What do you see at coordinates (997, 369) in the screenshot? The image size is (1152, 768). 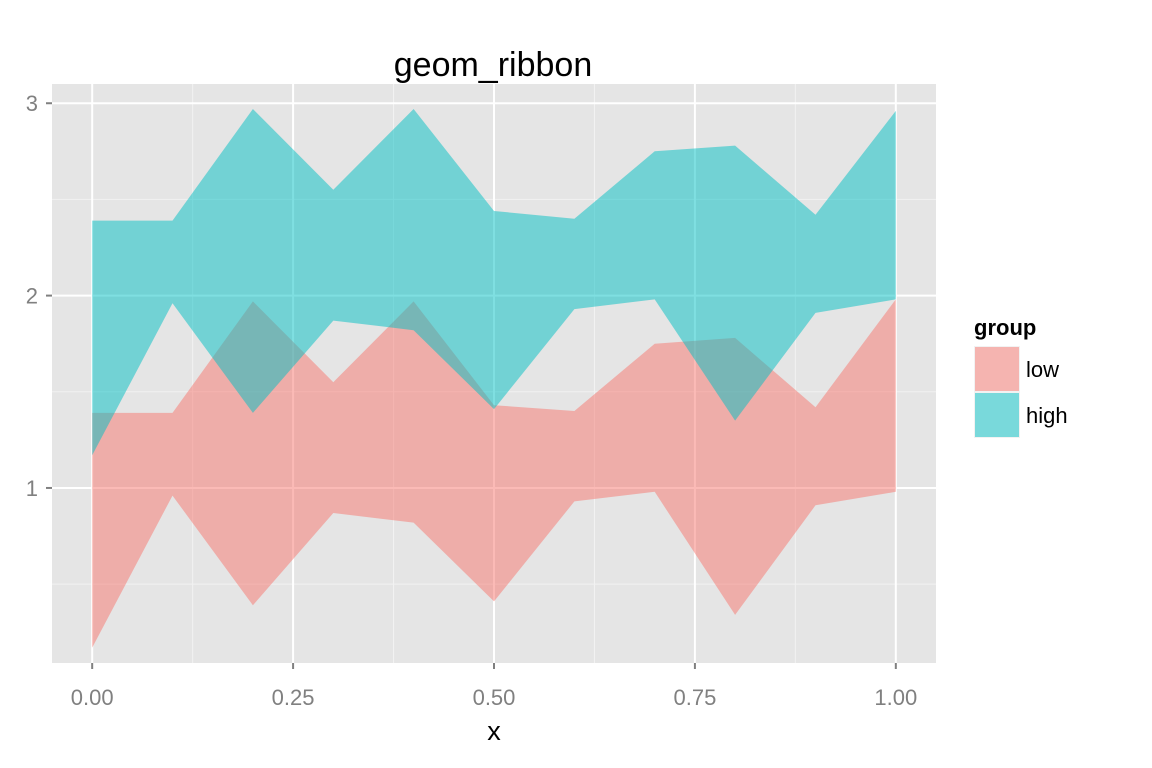 I see `legend-swatch-low` at bounding box center [997, 369].